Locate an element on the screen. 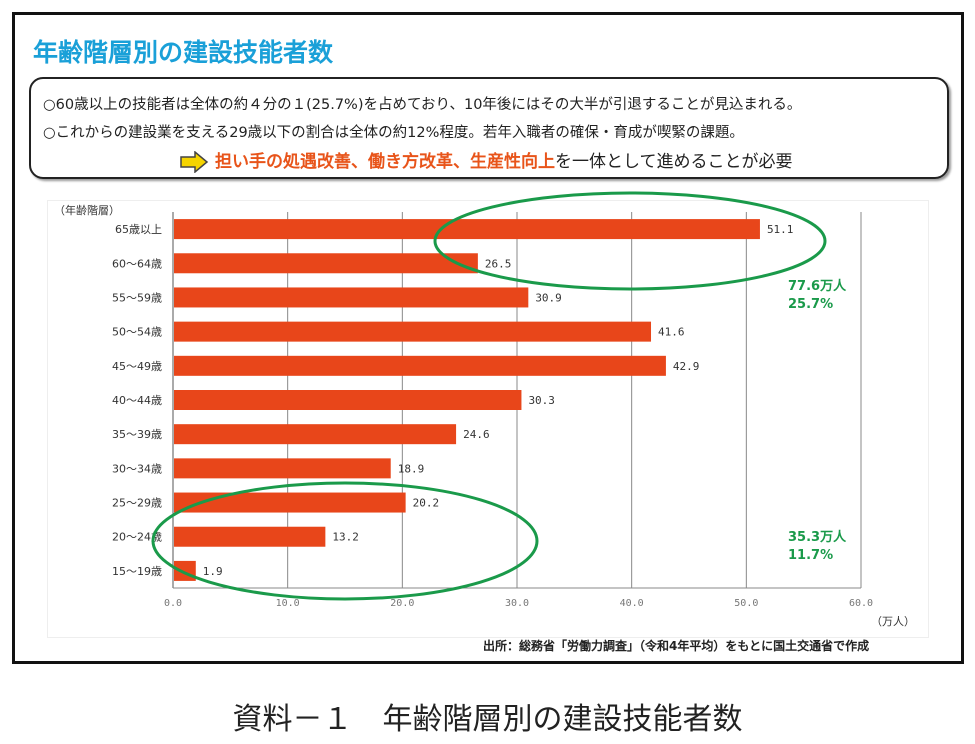 The width and height of the screenshot is (975, 744). category-label: 40～44歳 is located at coordinates (137, 400).